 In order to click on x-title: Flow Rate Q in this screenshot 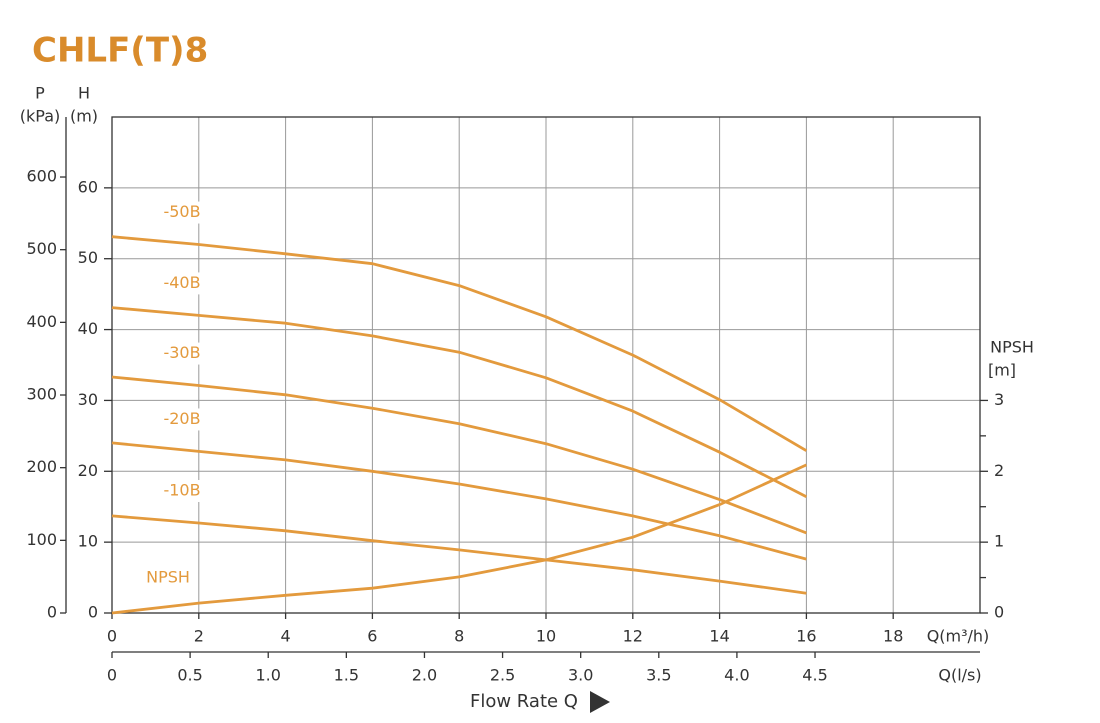, I will do `click(524, 701)`.